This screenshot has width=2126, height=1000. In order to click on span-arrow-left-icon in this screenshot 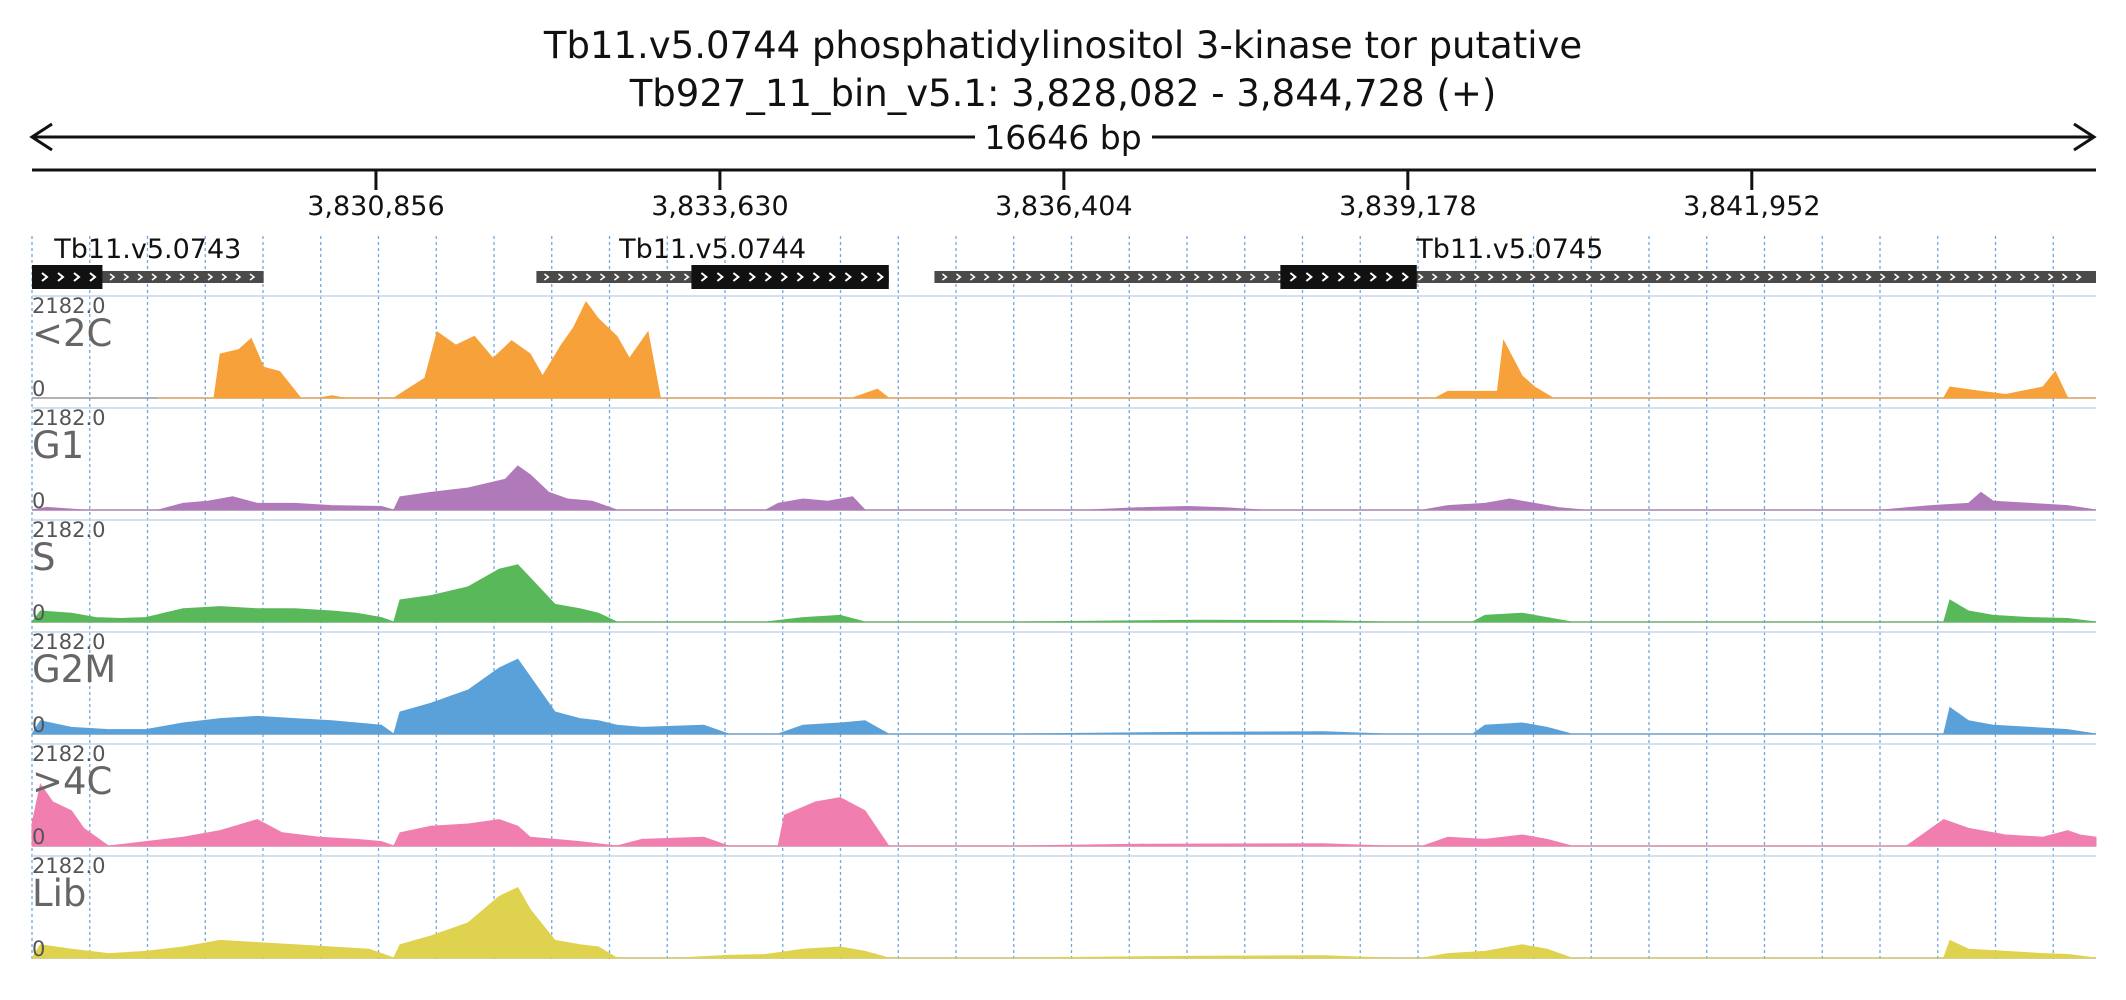, I will do `click(41, 137)`.